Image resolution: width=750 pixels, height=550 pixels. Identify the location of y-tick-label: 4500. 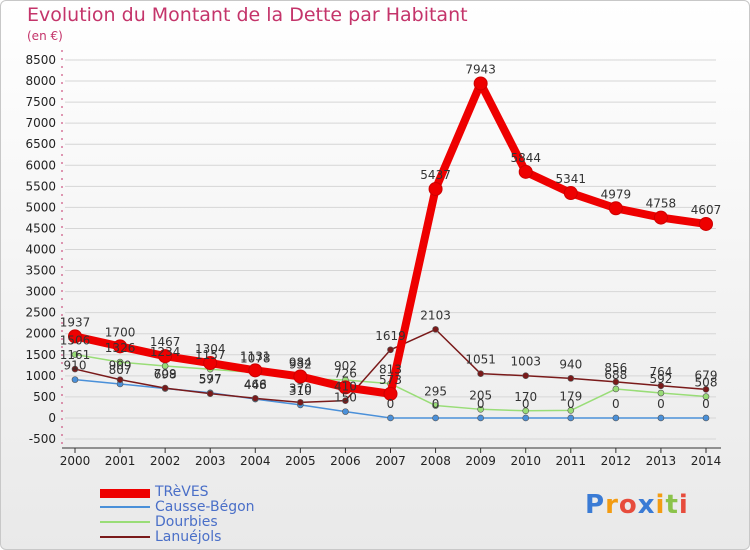
(40, 228).